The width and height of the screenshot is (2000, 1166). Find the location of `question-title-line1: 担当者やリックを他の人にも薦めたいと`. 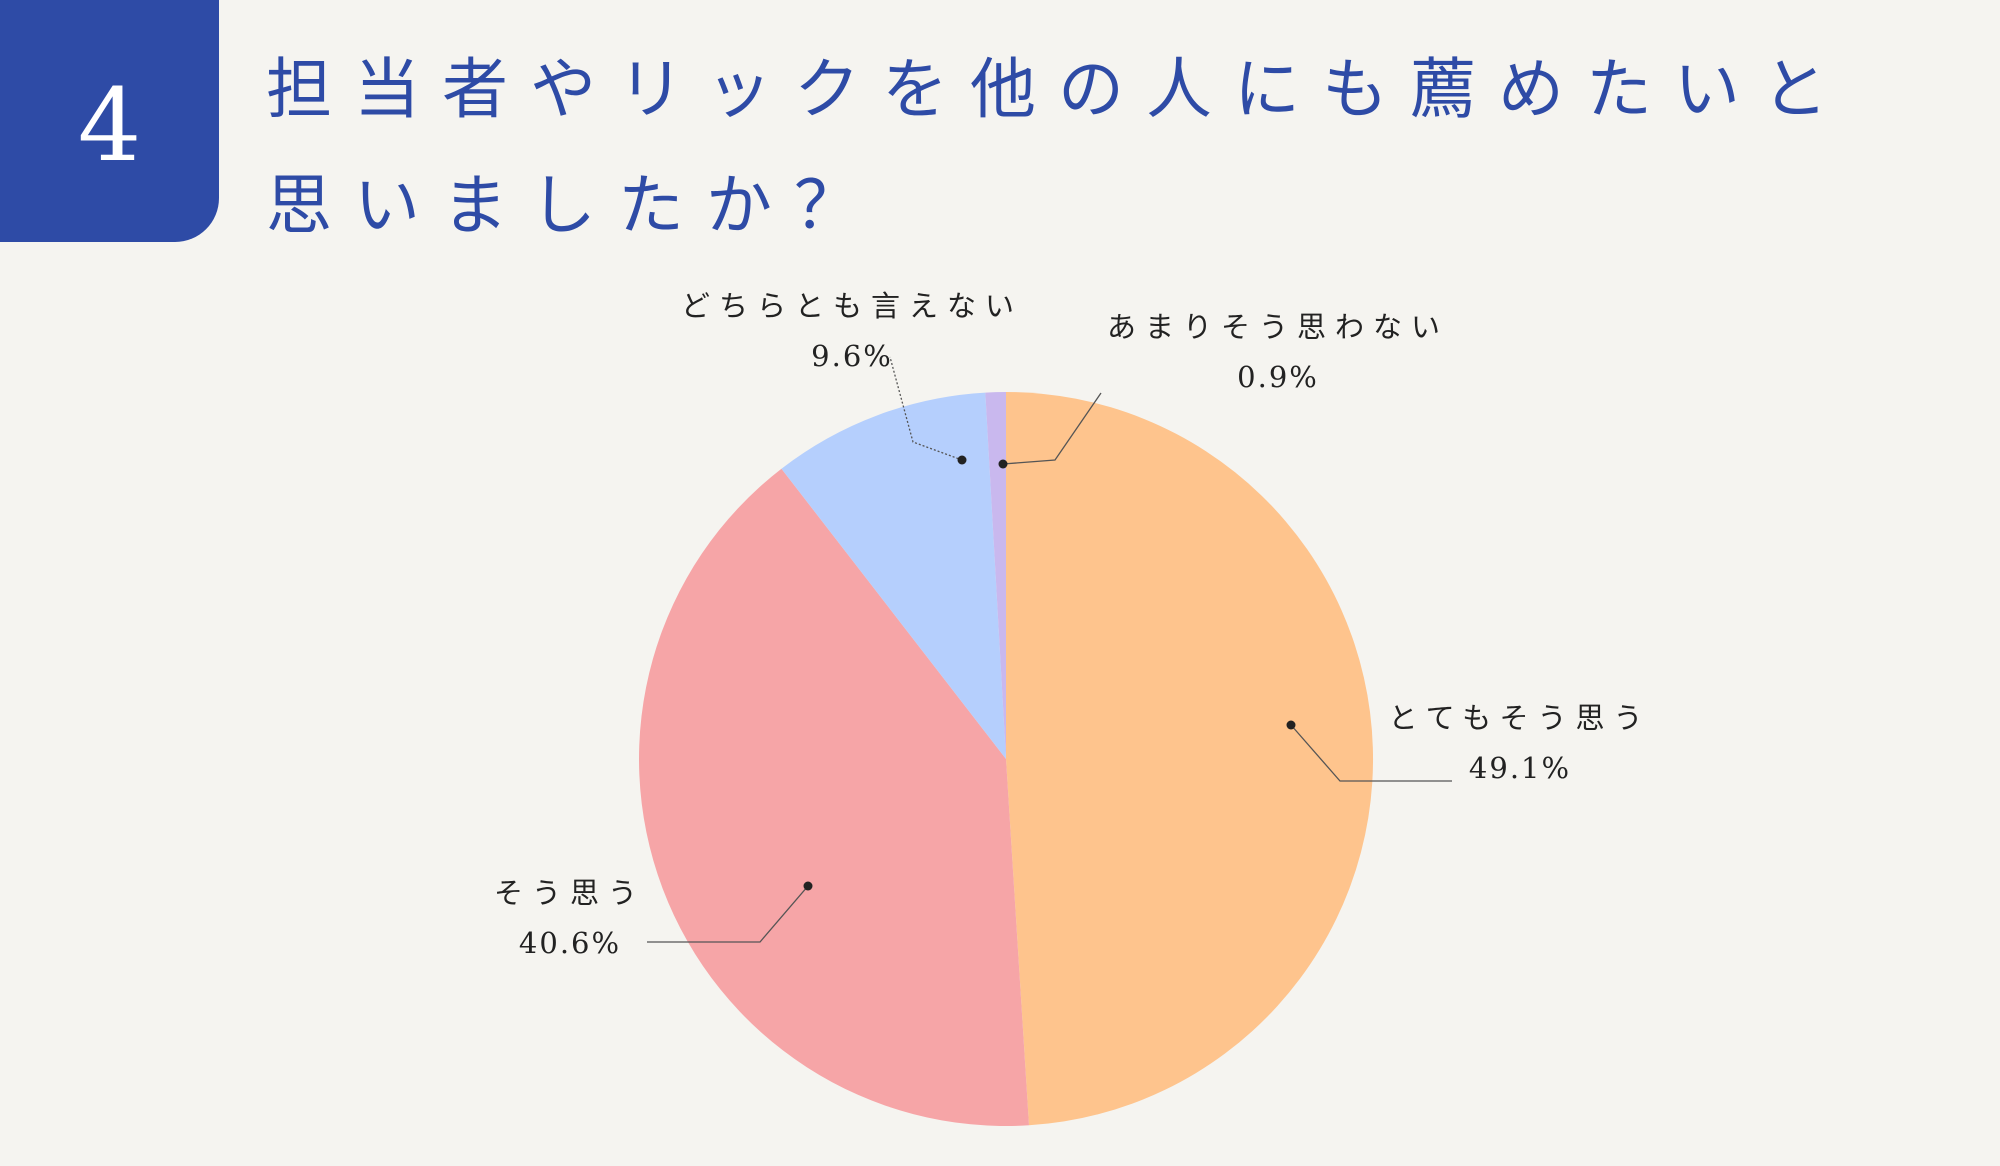

question-title-line1: 担当者やリックを他の人にも薦めたいと is located at coordinates (1058, 89).